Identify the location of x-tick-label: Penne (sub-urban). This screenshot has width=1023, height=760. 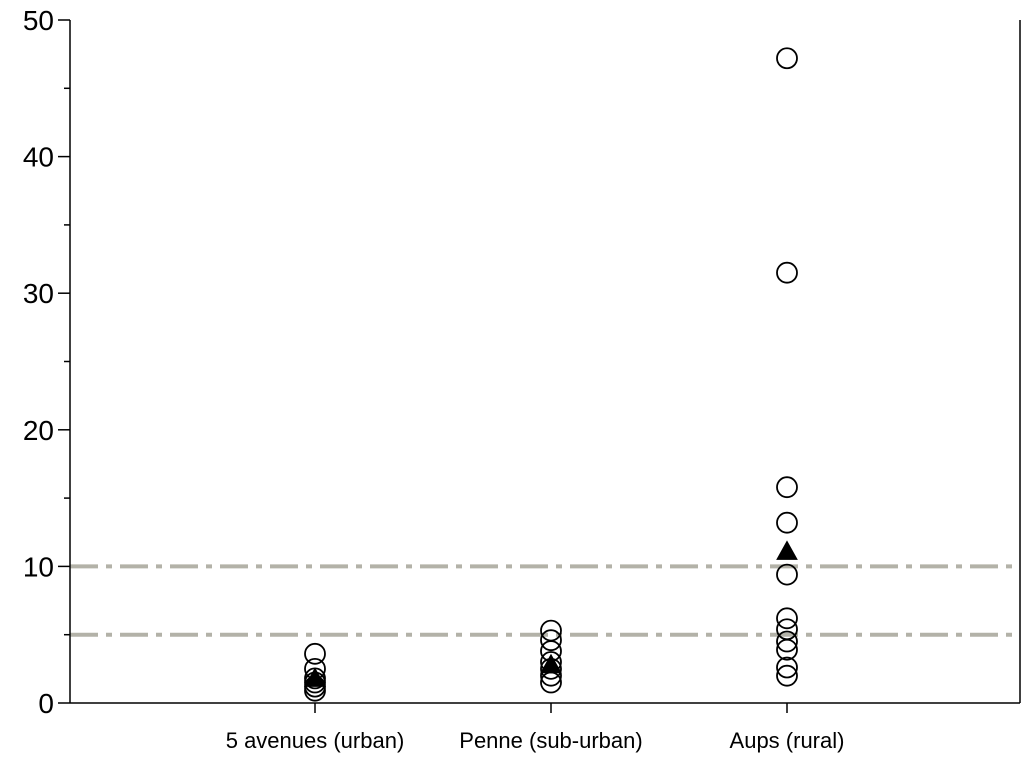
(550, 740).